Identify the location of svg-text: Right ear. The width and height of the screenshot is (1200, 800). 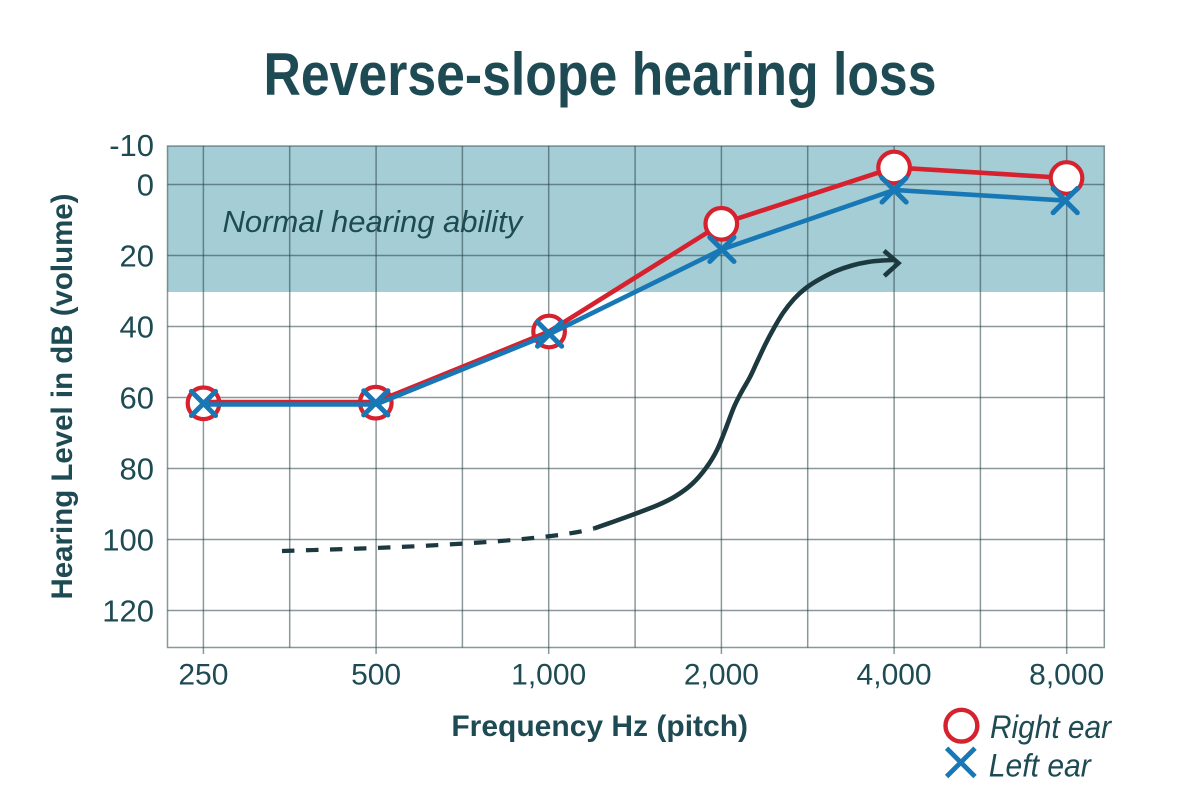
(1051, 727).